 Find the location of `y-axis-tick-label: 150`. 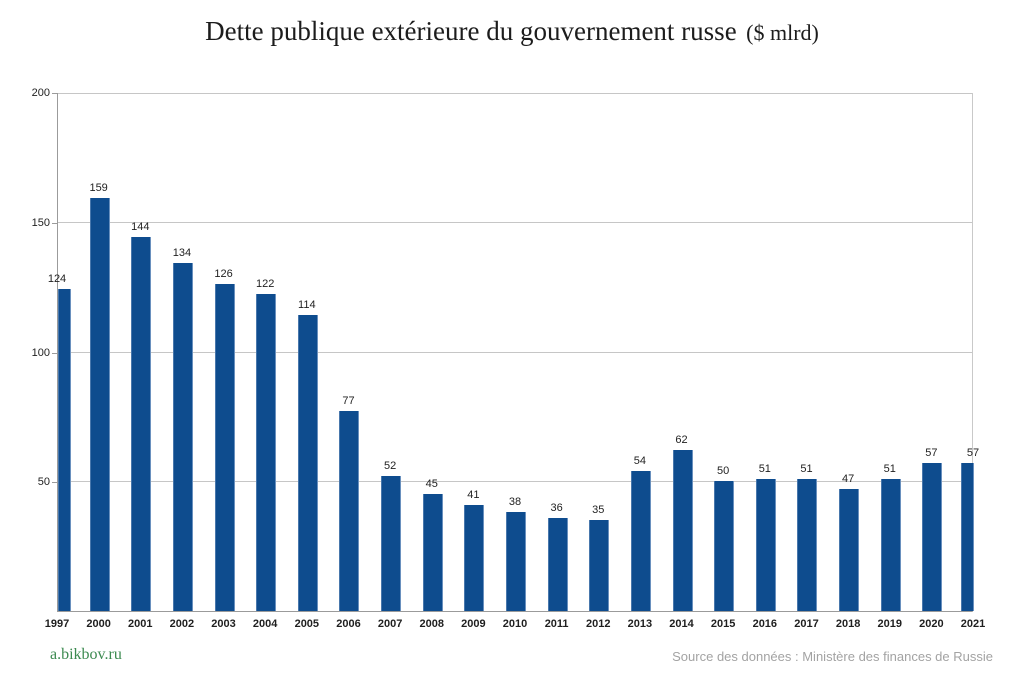

y-axis-tick-label: 150 is located at coordinates (40, 222).